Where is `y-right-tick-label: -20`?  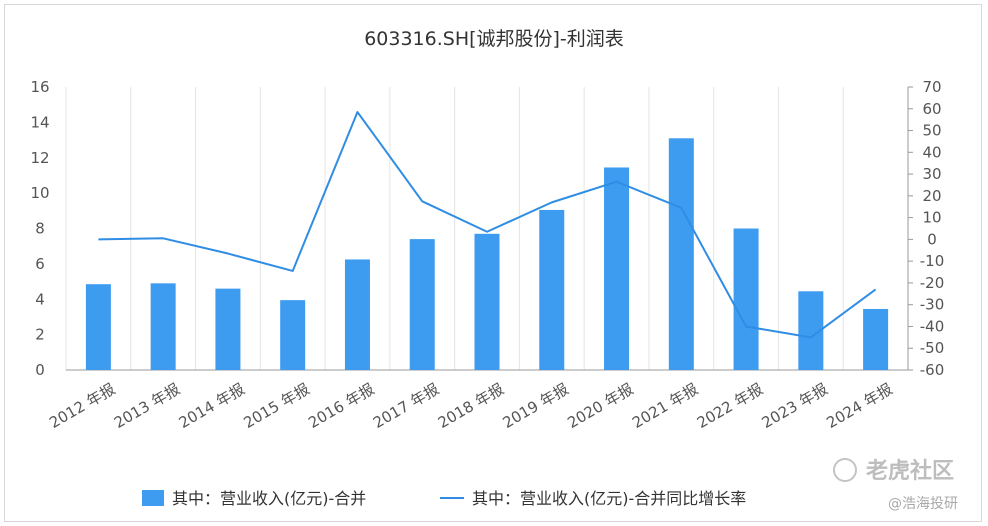
y-right-tick-label: -20 is located at coordinates (932, 283).